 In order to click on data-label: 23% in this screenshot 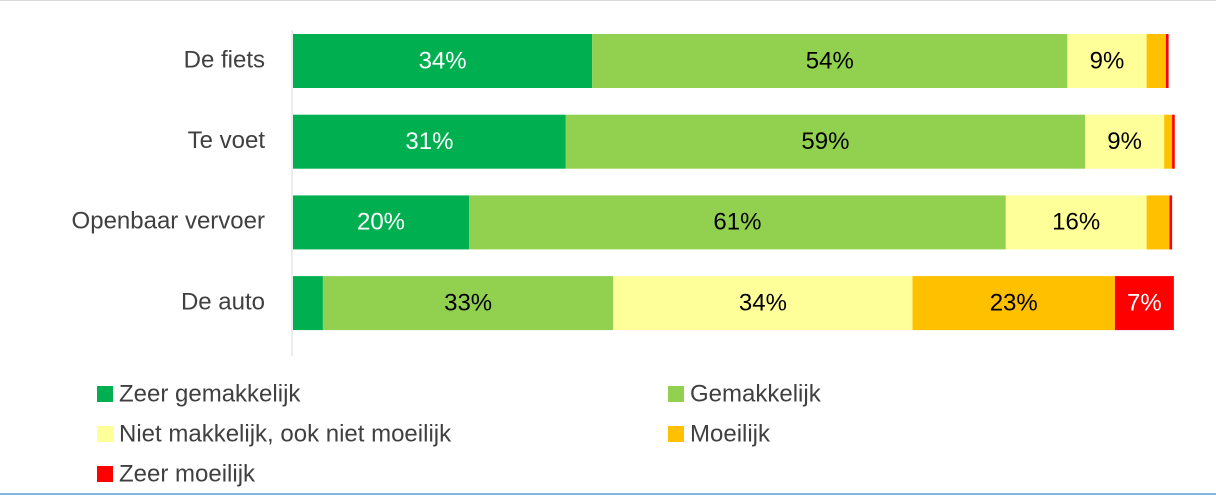, I will do `click(1014, 302)`.